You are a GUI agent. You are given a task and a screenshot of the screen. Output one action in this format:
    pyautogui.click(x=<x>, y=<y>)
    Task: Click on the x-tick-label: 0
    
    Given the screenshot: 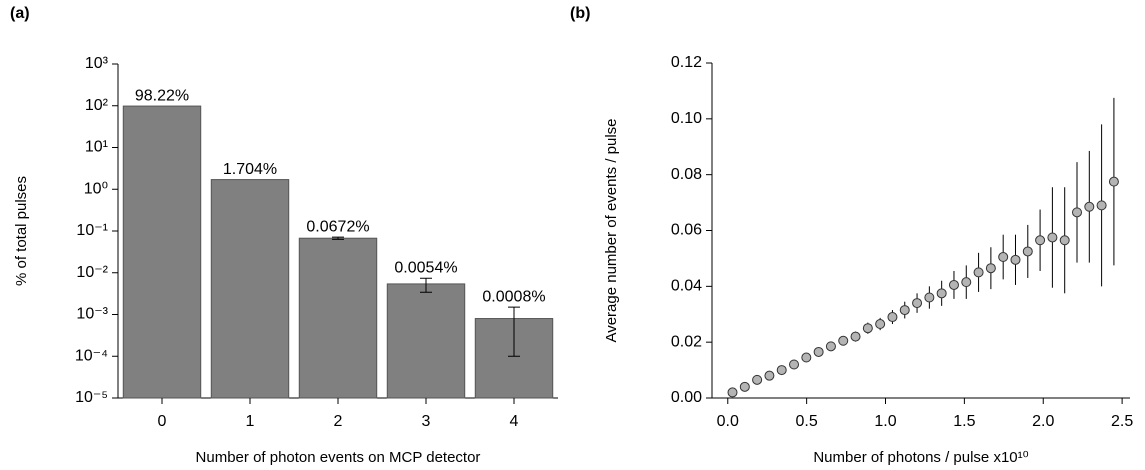 What is the action you would take?
    pyautogui.click(x=162, y=421)
    